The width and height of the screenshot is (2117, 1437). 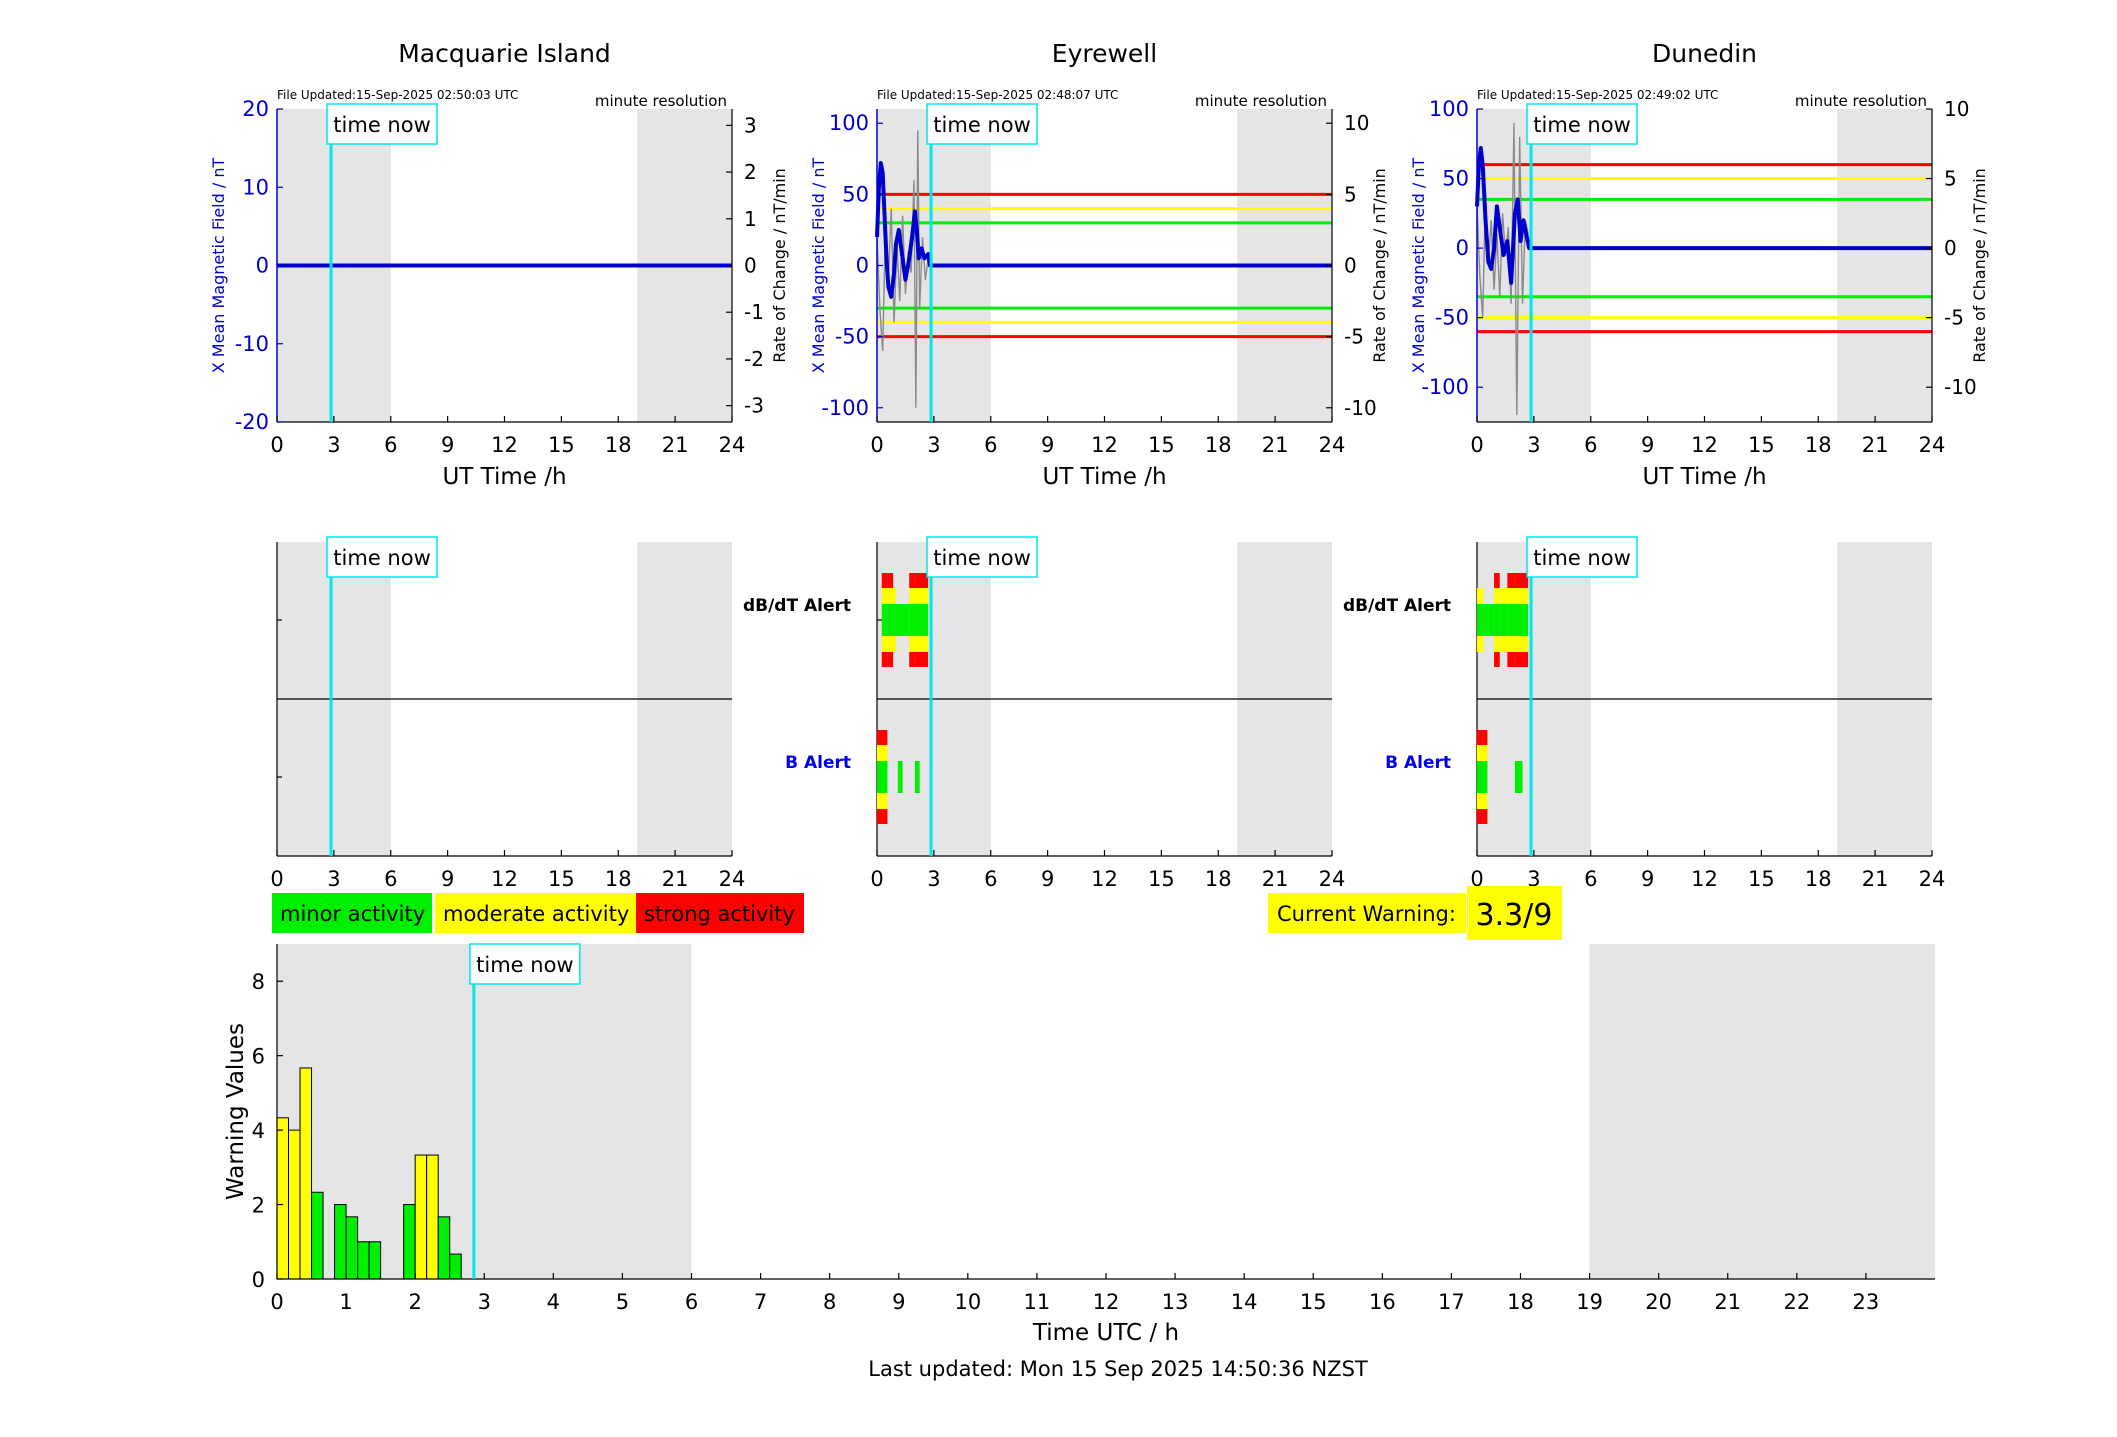 What do you see at coordinates (252, 344) in the screenshot?
I see `left-tick-label: -10` at bounding box center [252, 344].